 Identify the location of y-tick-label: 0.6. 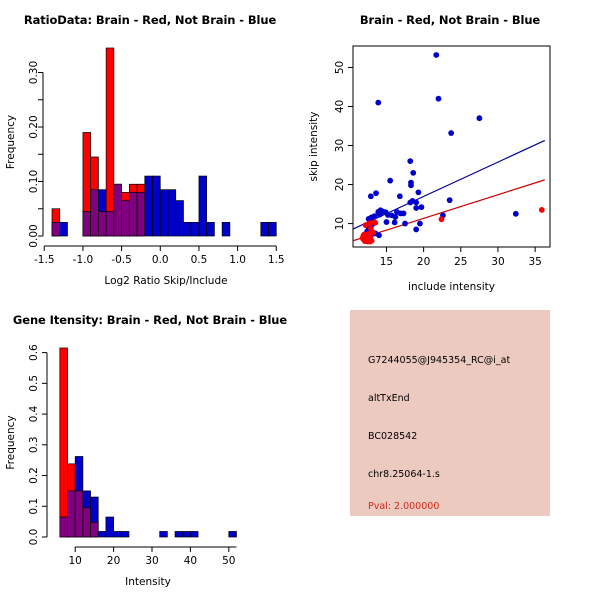
(34, 352).